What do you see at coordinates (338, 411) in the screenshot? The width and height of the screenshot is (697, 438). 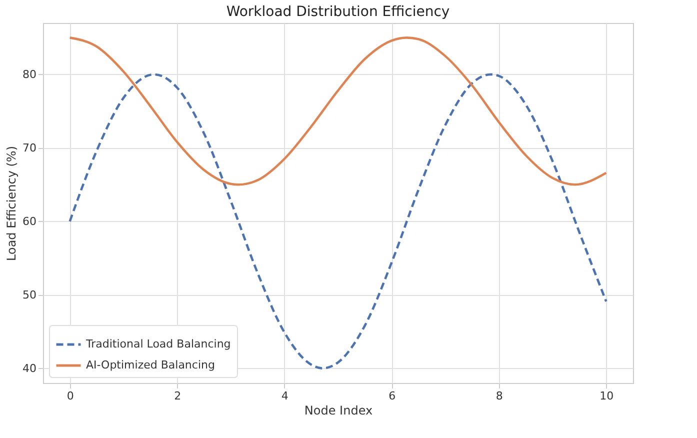 I see `x-axis-title: Node Index` at bounding box center [338, 411].